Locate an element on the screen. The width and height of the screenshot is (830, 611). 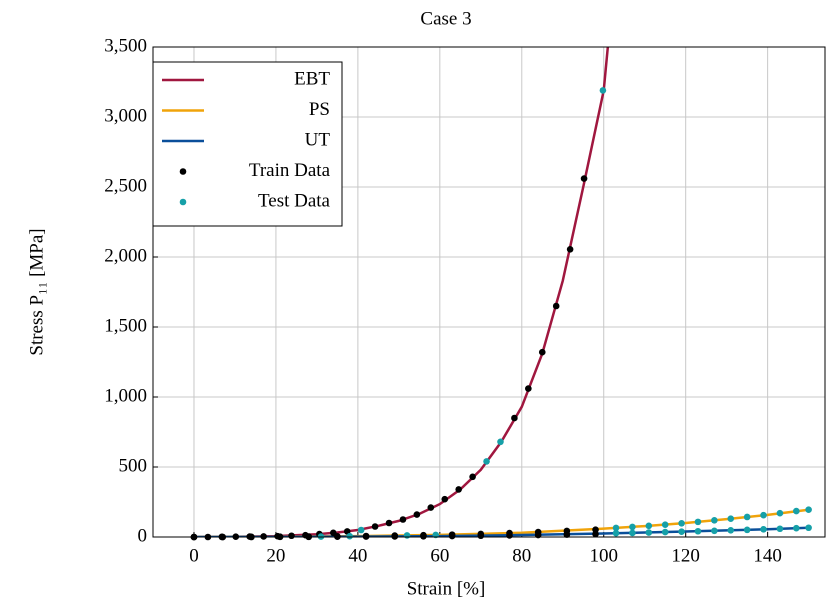
legend-label: EBT is located at coordinates (312, 78).